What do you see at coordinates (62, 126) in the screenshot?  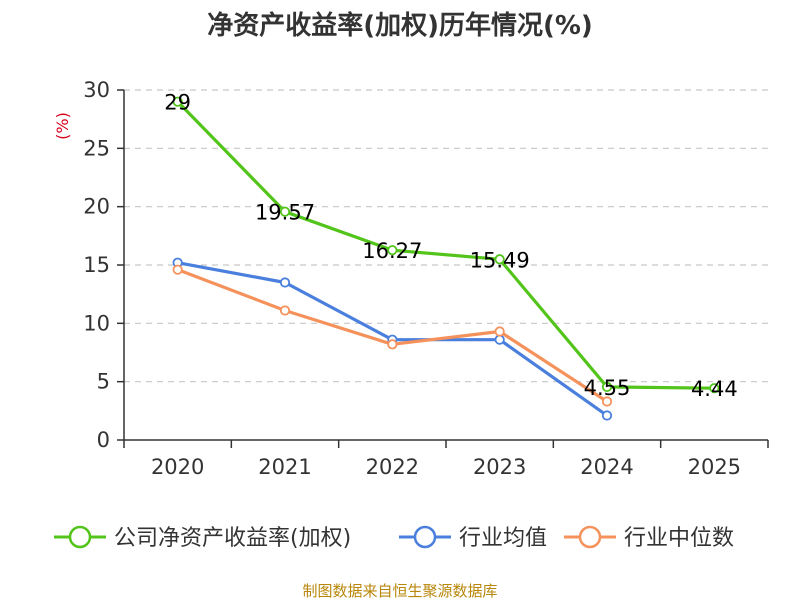 I see `y-axis-unit-label: (%)` at bounding box center [62, 126].